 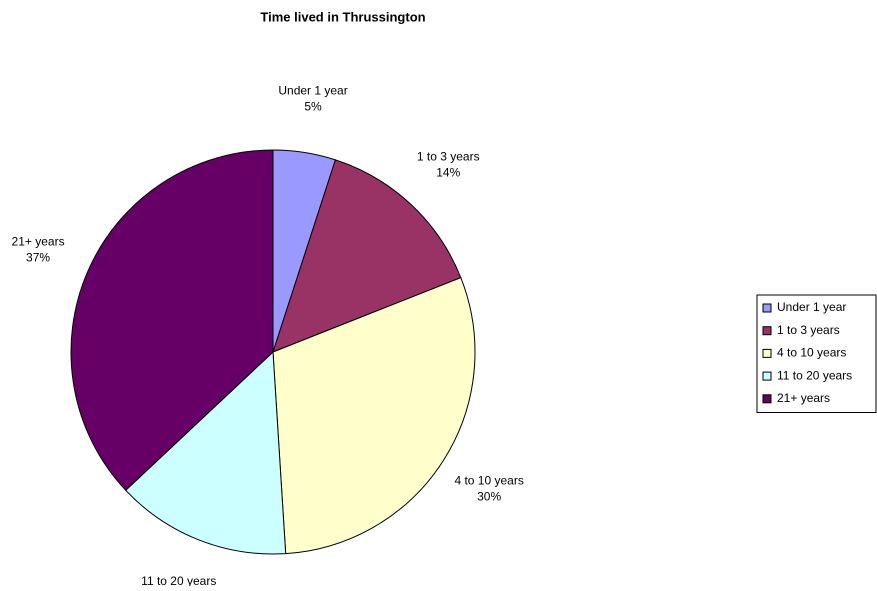 I want to click on slice-label: 1 to 3 years, so click(x=448, y=157).